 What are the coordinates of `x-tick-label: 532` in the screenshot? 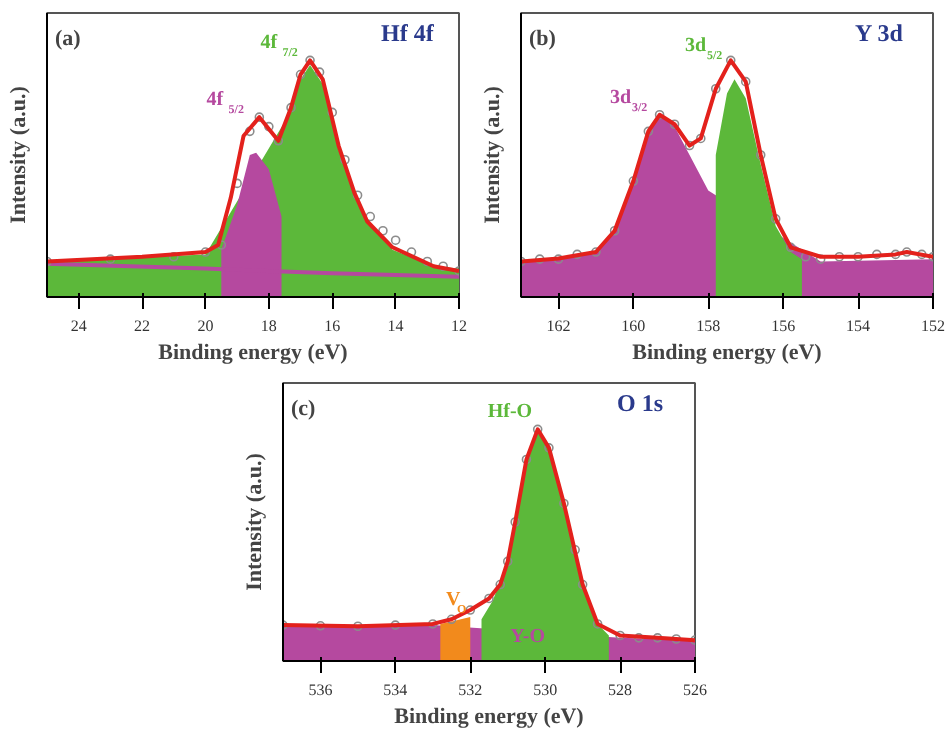 It's located at (470, 690).